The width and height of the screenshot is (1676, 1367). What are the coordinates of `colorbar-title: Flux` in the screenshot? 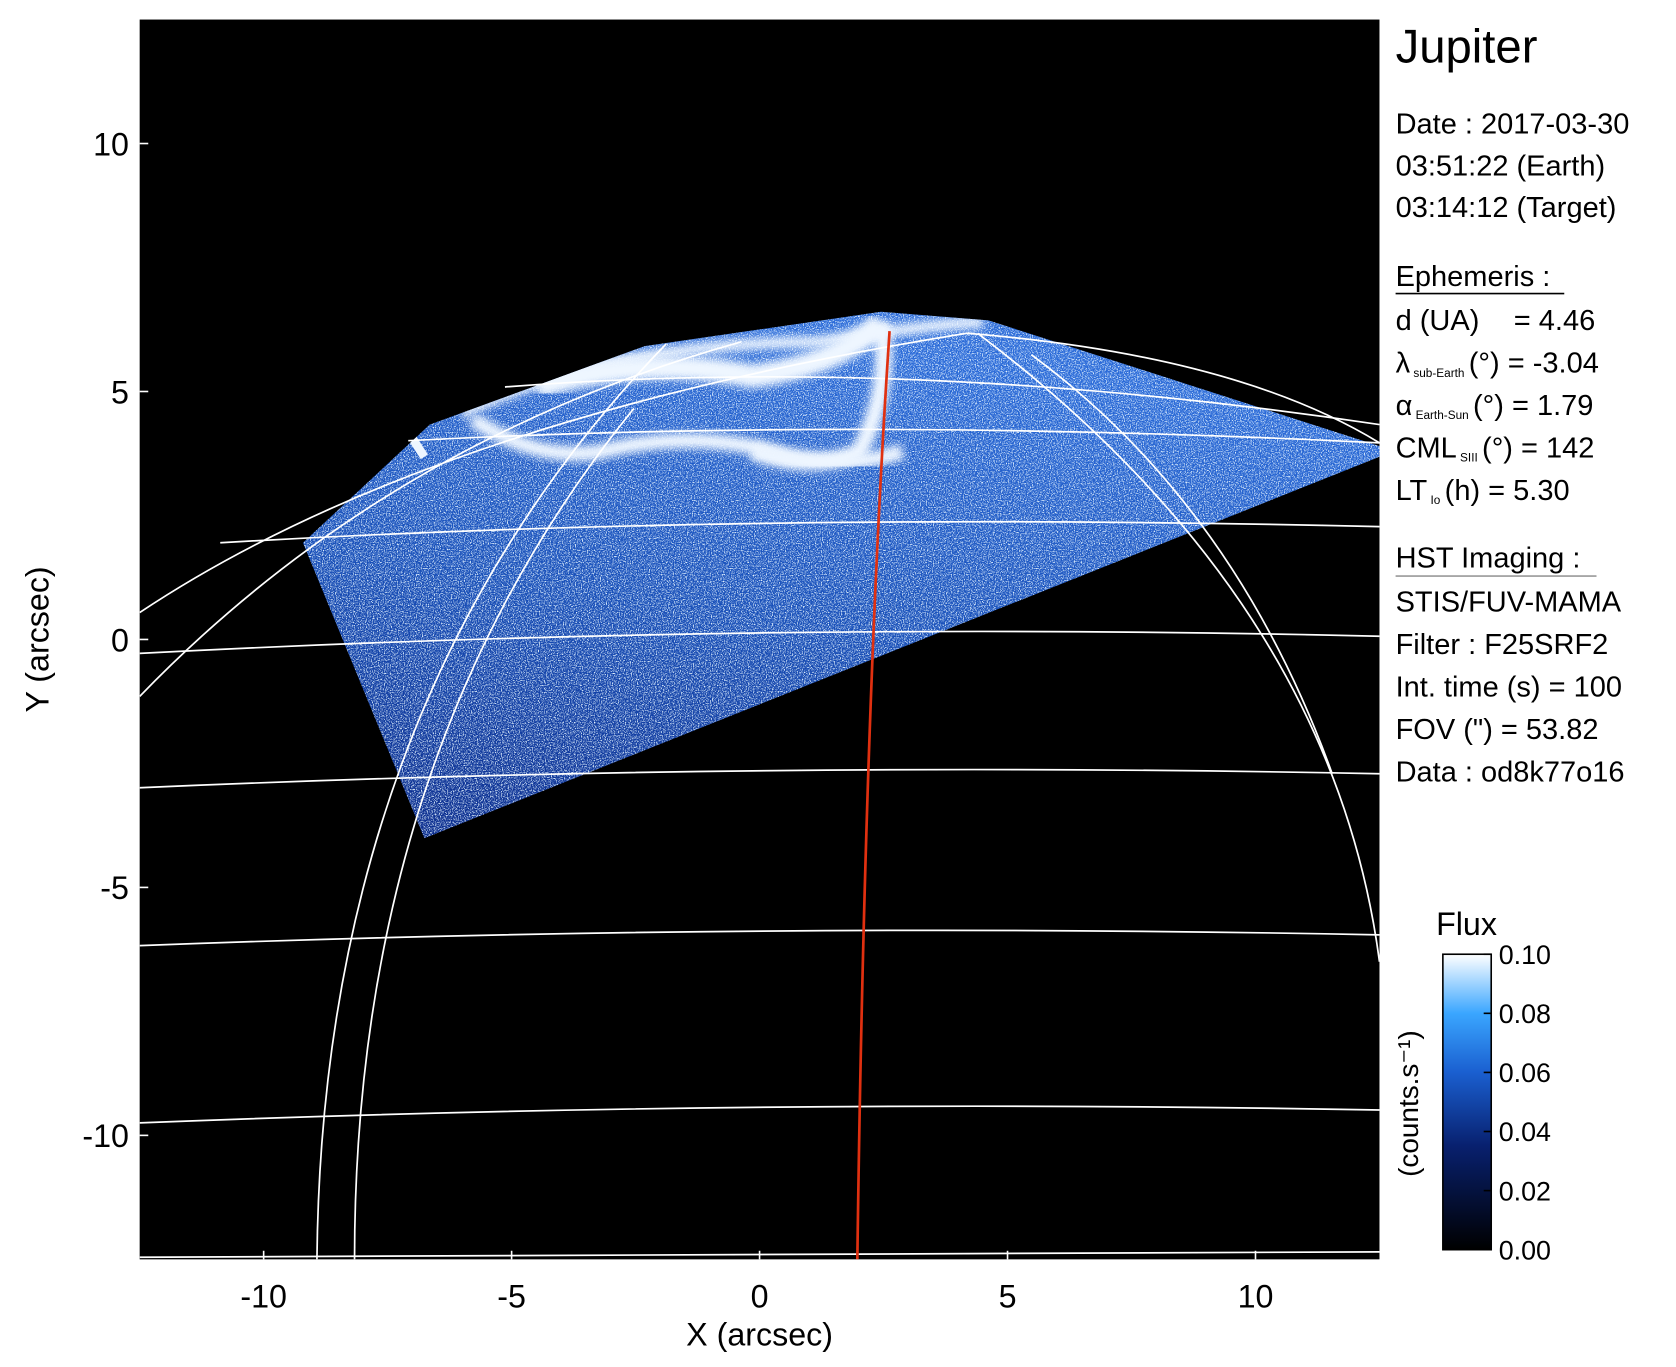 It's located at (1466, 924).